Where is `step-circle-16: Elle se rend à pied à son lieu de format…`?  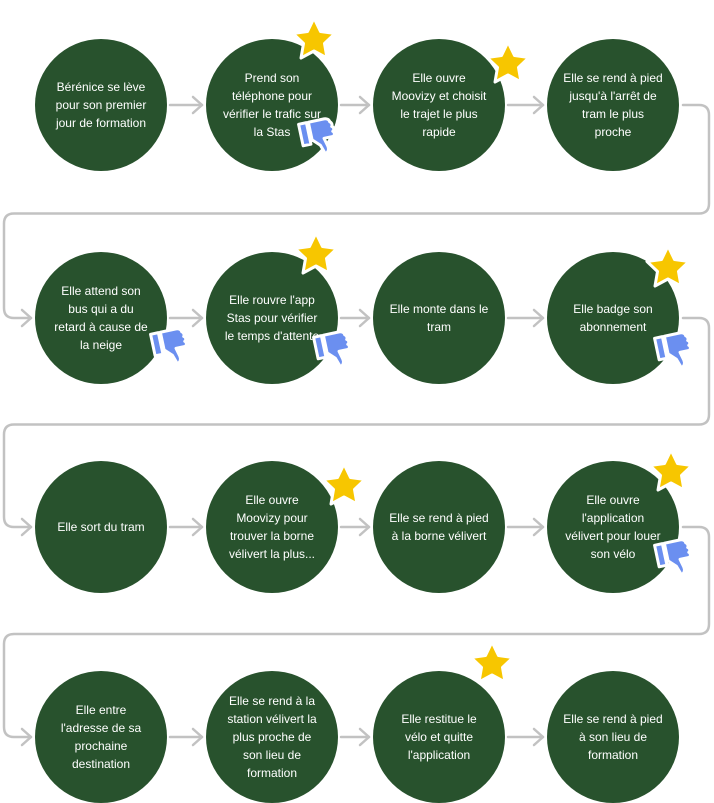 step-circle-16: Elle se rend à pied à son lieu de format… is located at coordinates (613, 737).